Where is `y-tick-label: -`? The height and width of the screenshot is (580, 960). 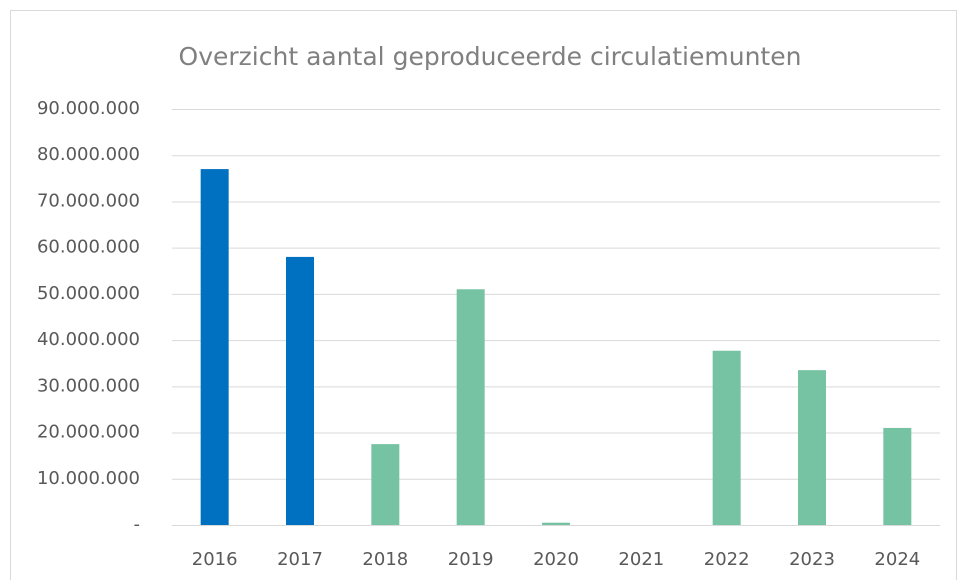
y-tick-label: - is located at coordinates (137, 524).